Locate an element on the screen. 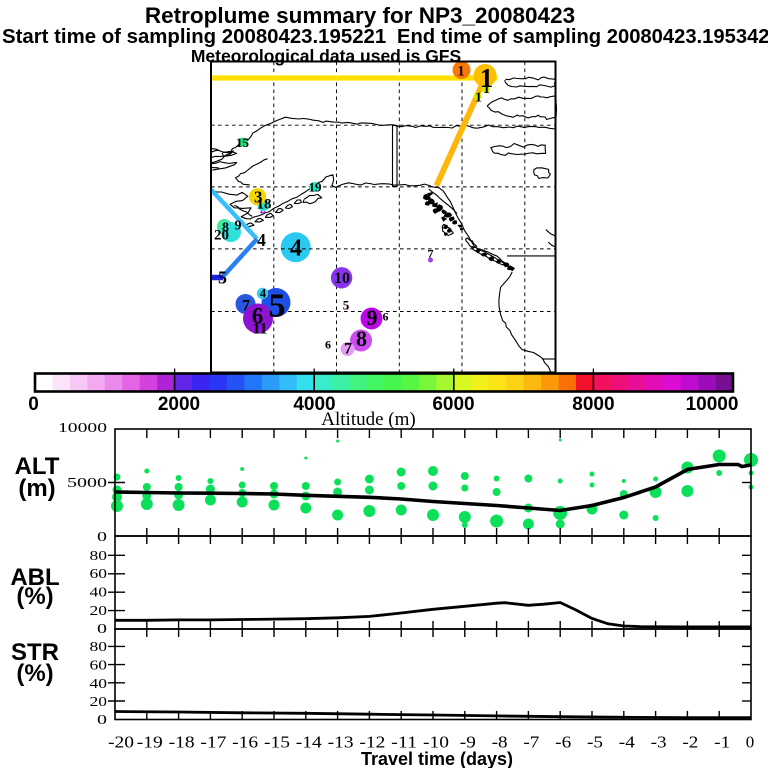 This screenshot has height=768, width=768. svg-text: -15 is located at coordinates (277, 742).